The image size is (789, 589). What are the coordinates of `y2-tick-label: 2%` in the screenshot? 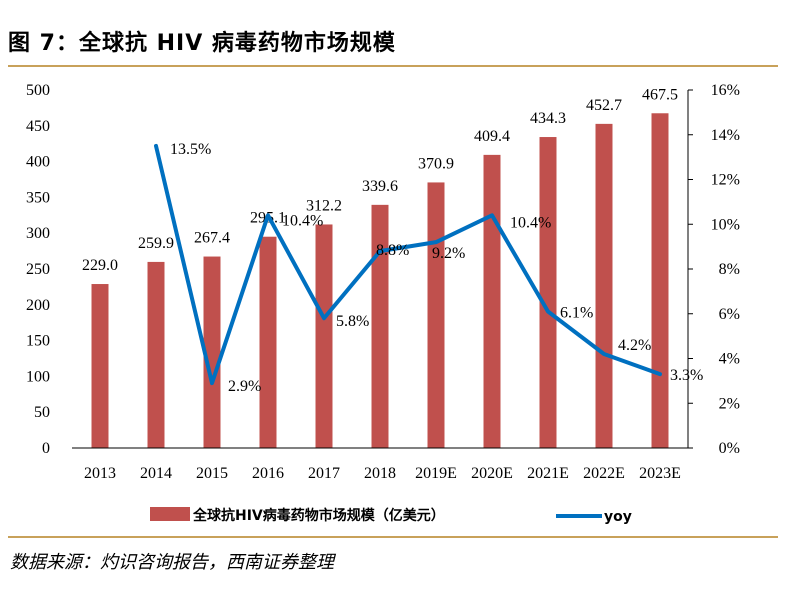 It's located at (729, 403).